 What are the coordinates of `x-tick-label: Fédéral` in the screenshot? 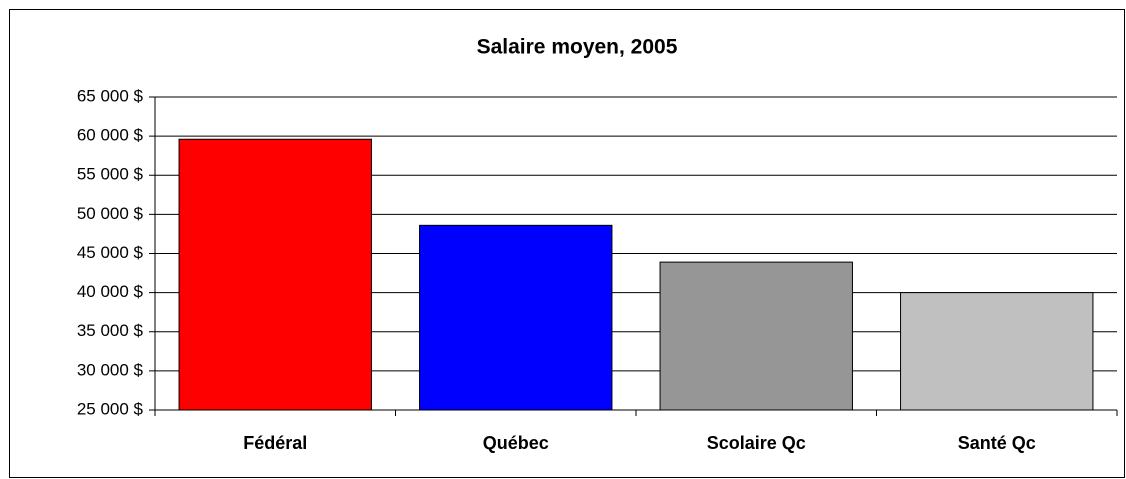 It's located at (275, 443).